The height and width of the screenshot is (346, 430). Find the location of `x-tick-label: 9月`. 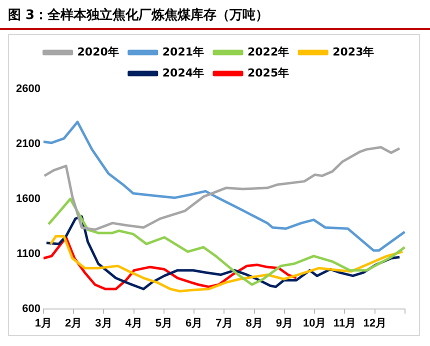

x-tick-label: 9月 is located at coordinates (285, 323).